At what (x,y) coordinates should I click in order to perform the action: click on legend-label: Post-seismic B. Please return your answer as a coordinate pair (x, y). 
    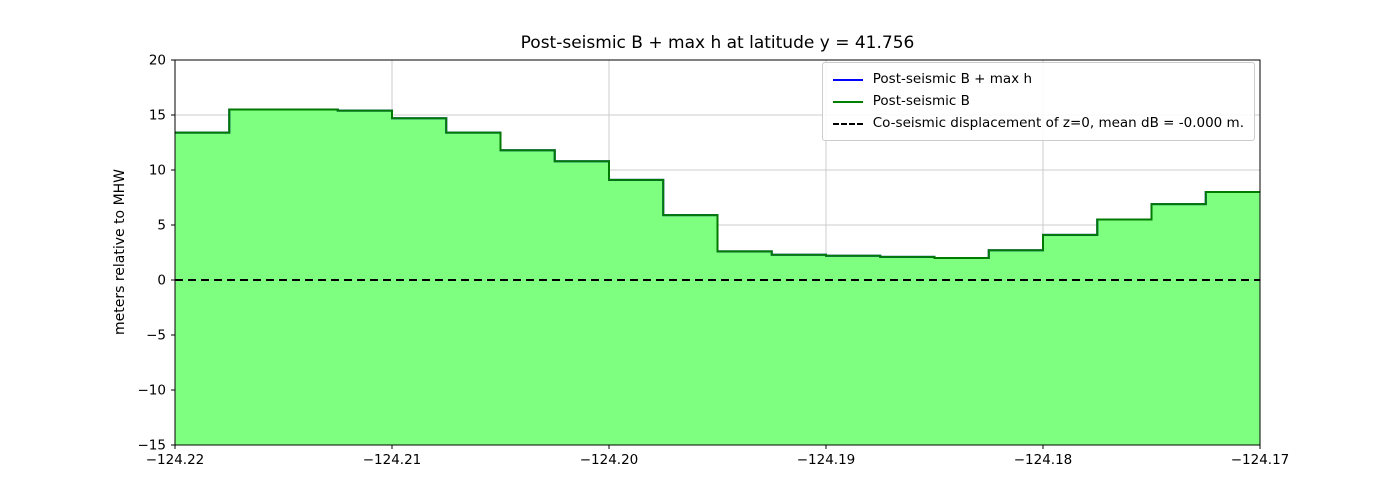
    Looking at the image, I should click on (921, 101).